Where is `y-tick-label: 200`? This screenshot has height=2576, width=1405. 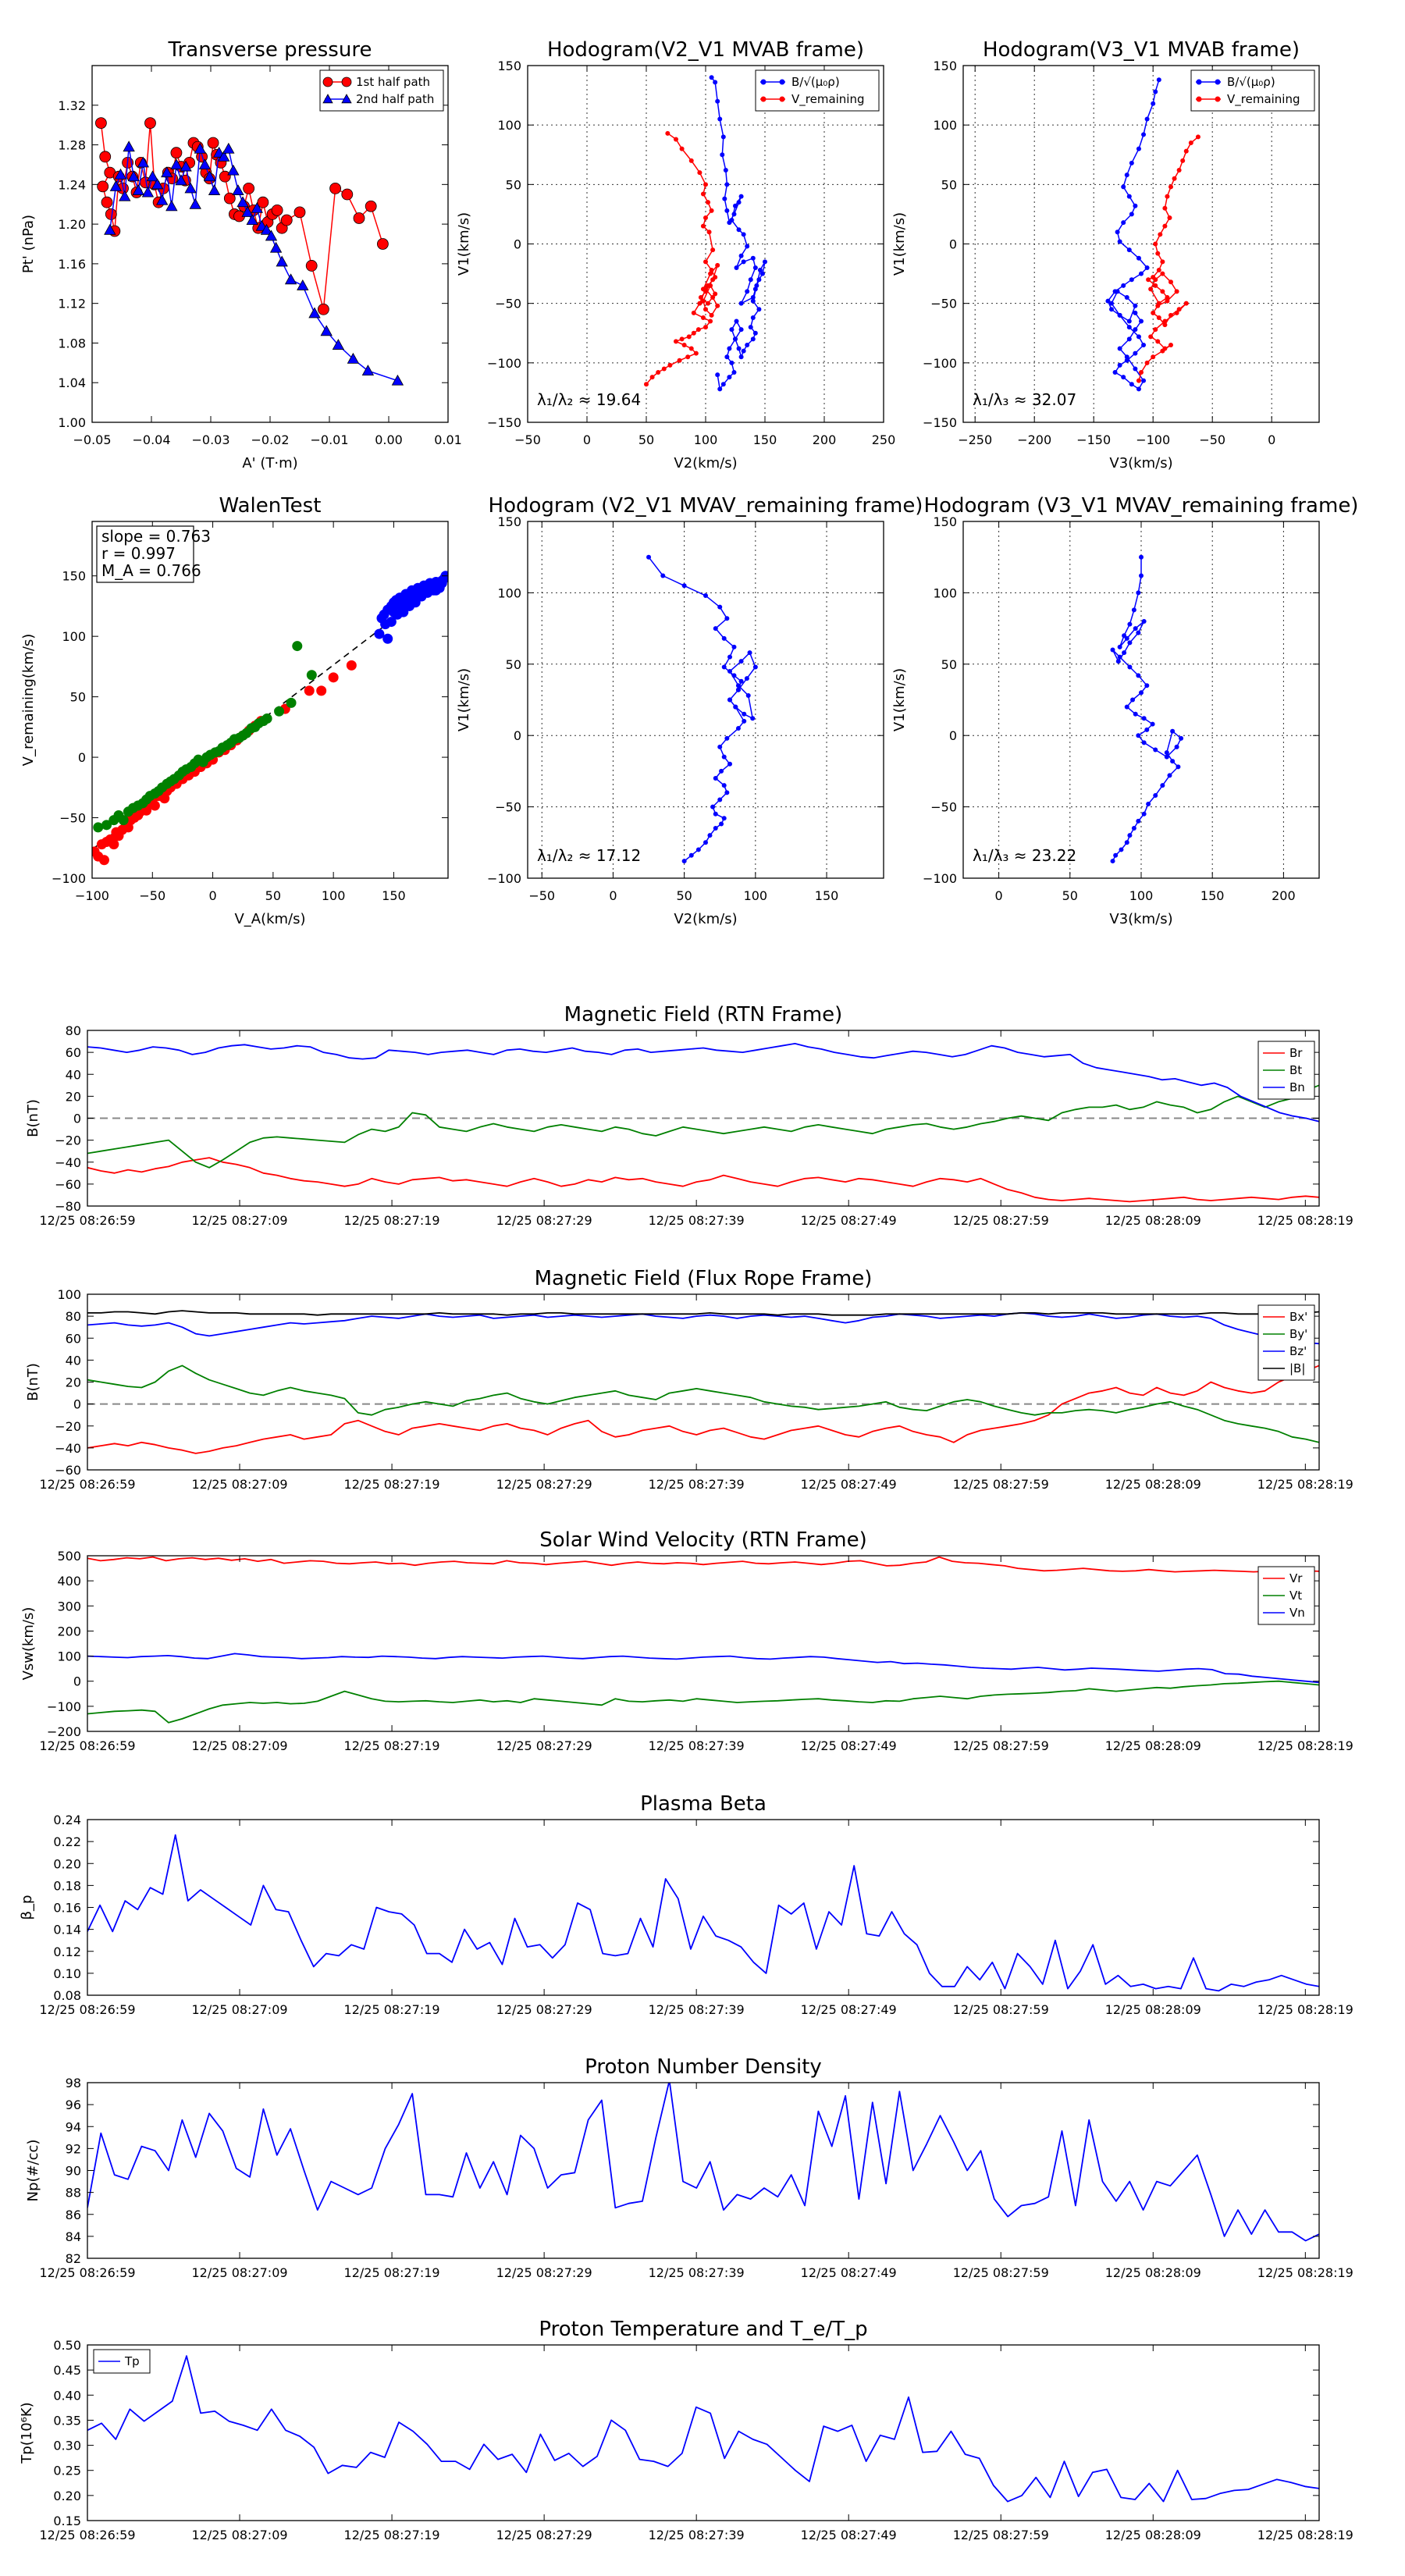 y-tick-label: 200 is located at coordinates (69, 1631).